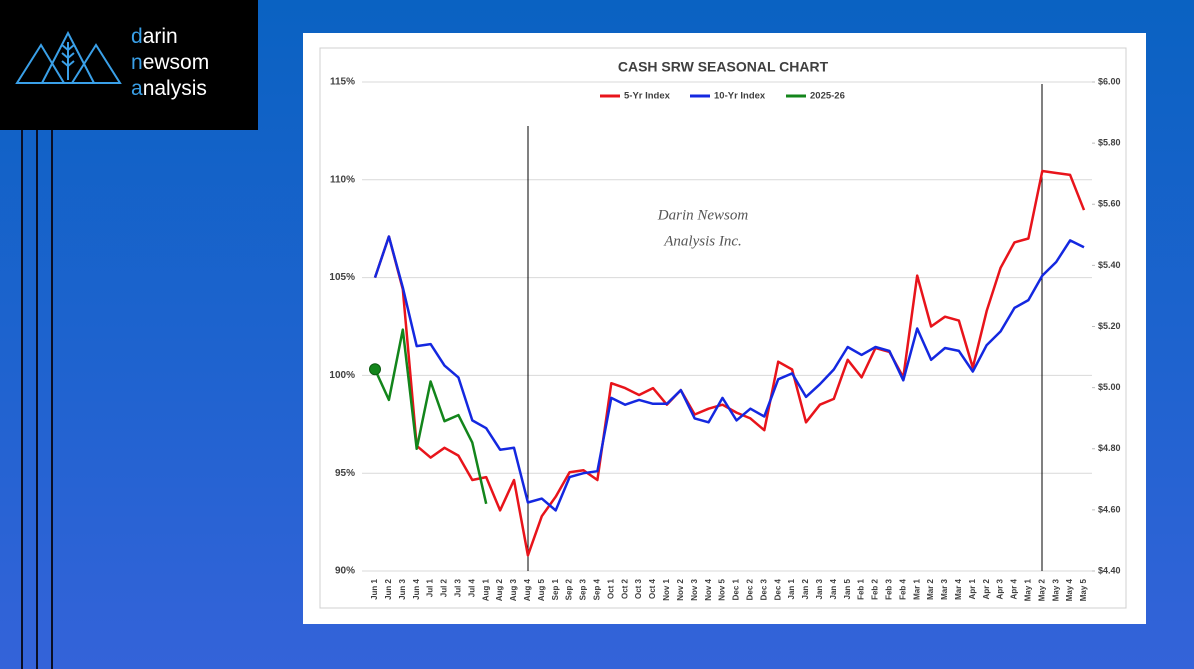  I want to click on x-tick-label: Nov 1, so click(666, 589).